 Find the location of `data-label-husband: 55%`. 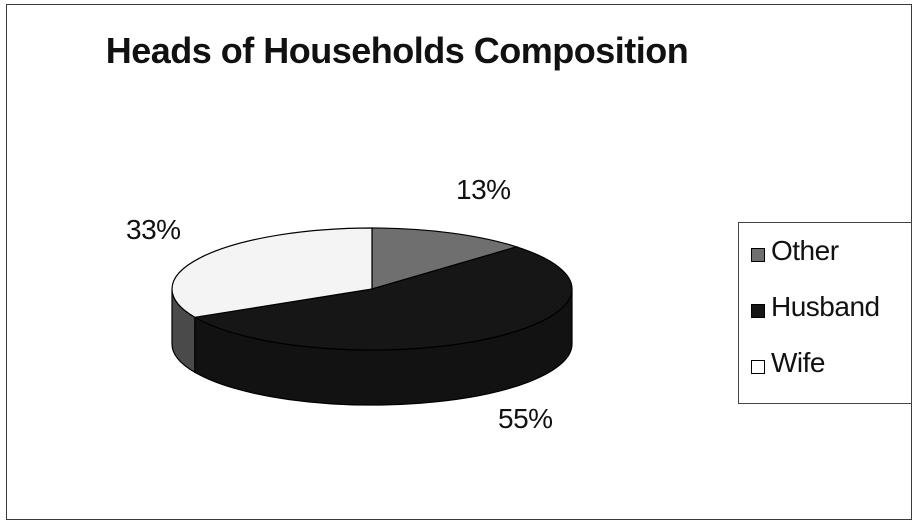

data-label-husband: 55% is located at coordinates (525, 418).